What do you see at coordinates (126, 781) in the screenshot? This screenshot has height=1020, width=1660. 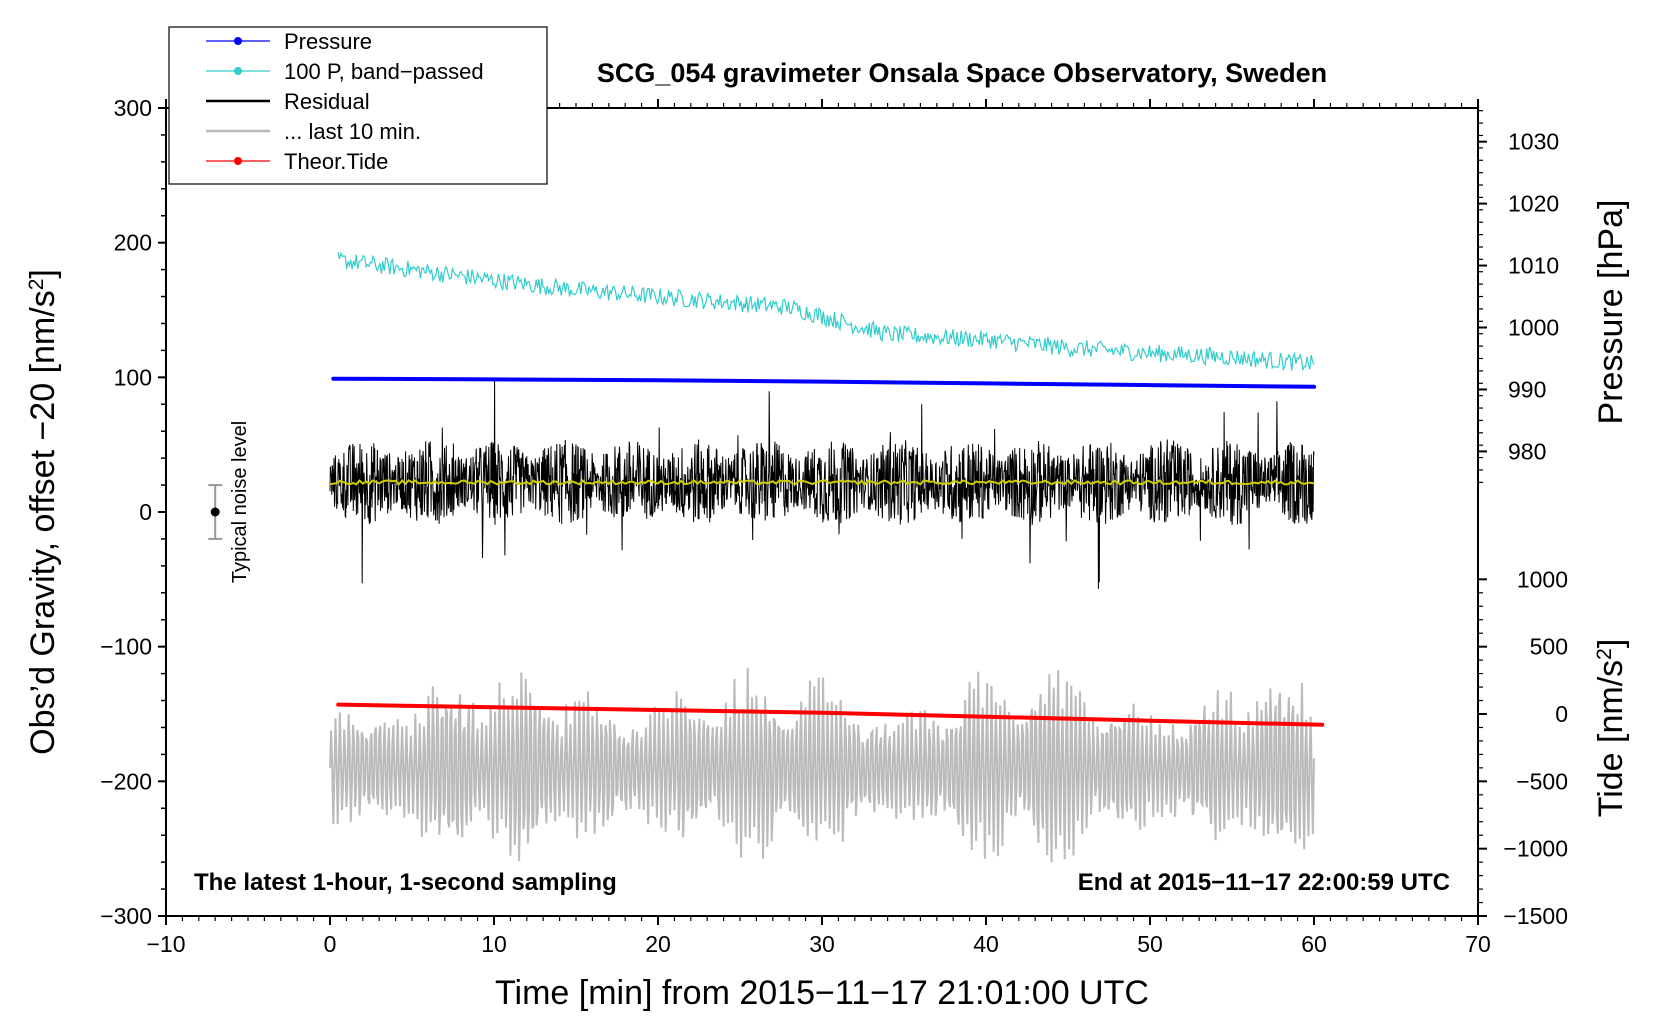 I see `y-tick-label: −200` at bounding box center [126, 781].